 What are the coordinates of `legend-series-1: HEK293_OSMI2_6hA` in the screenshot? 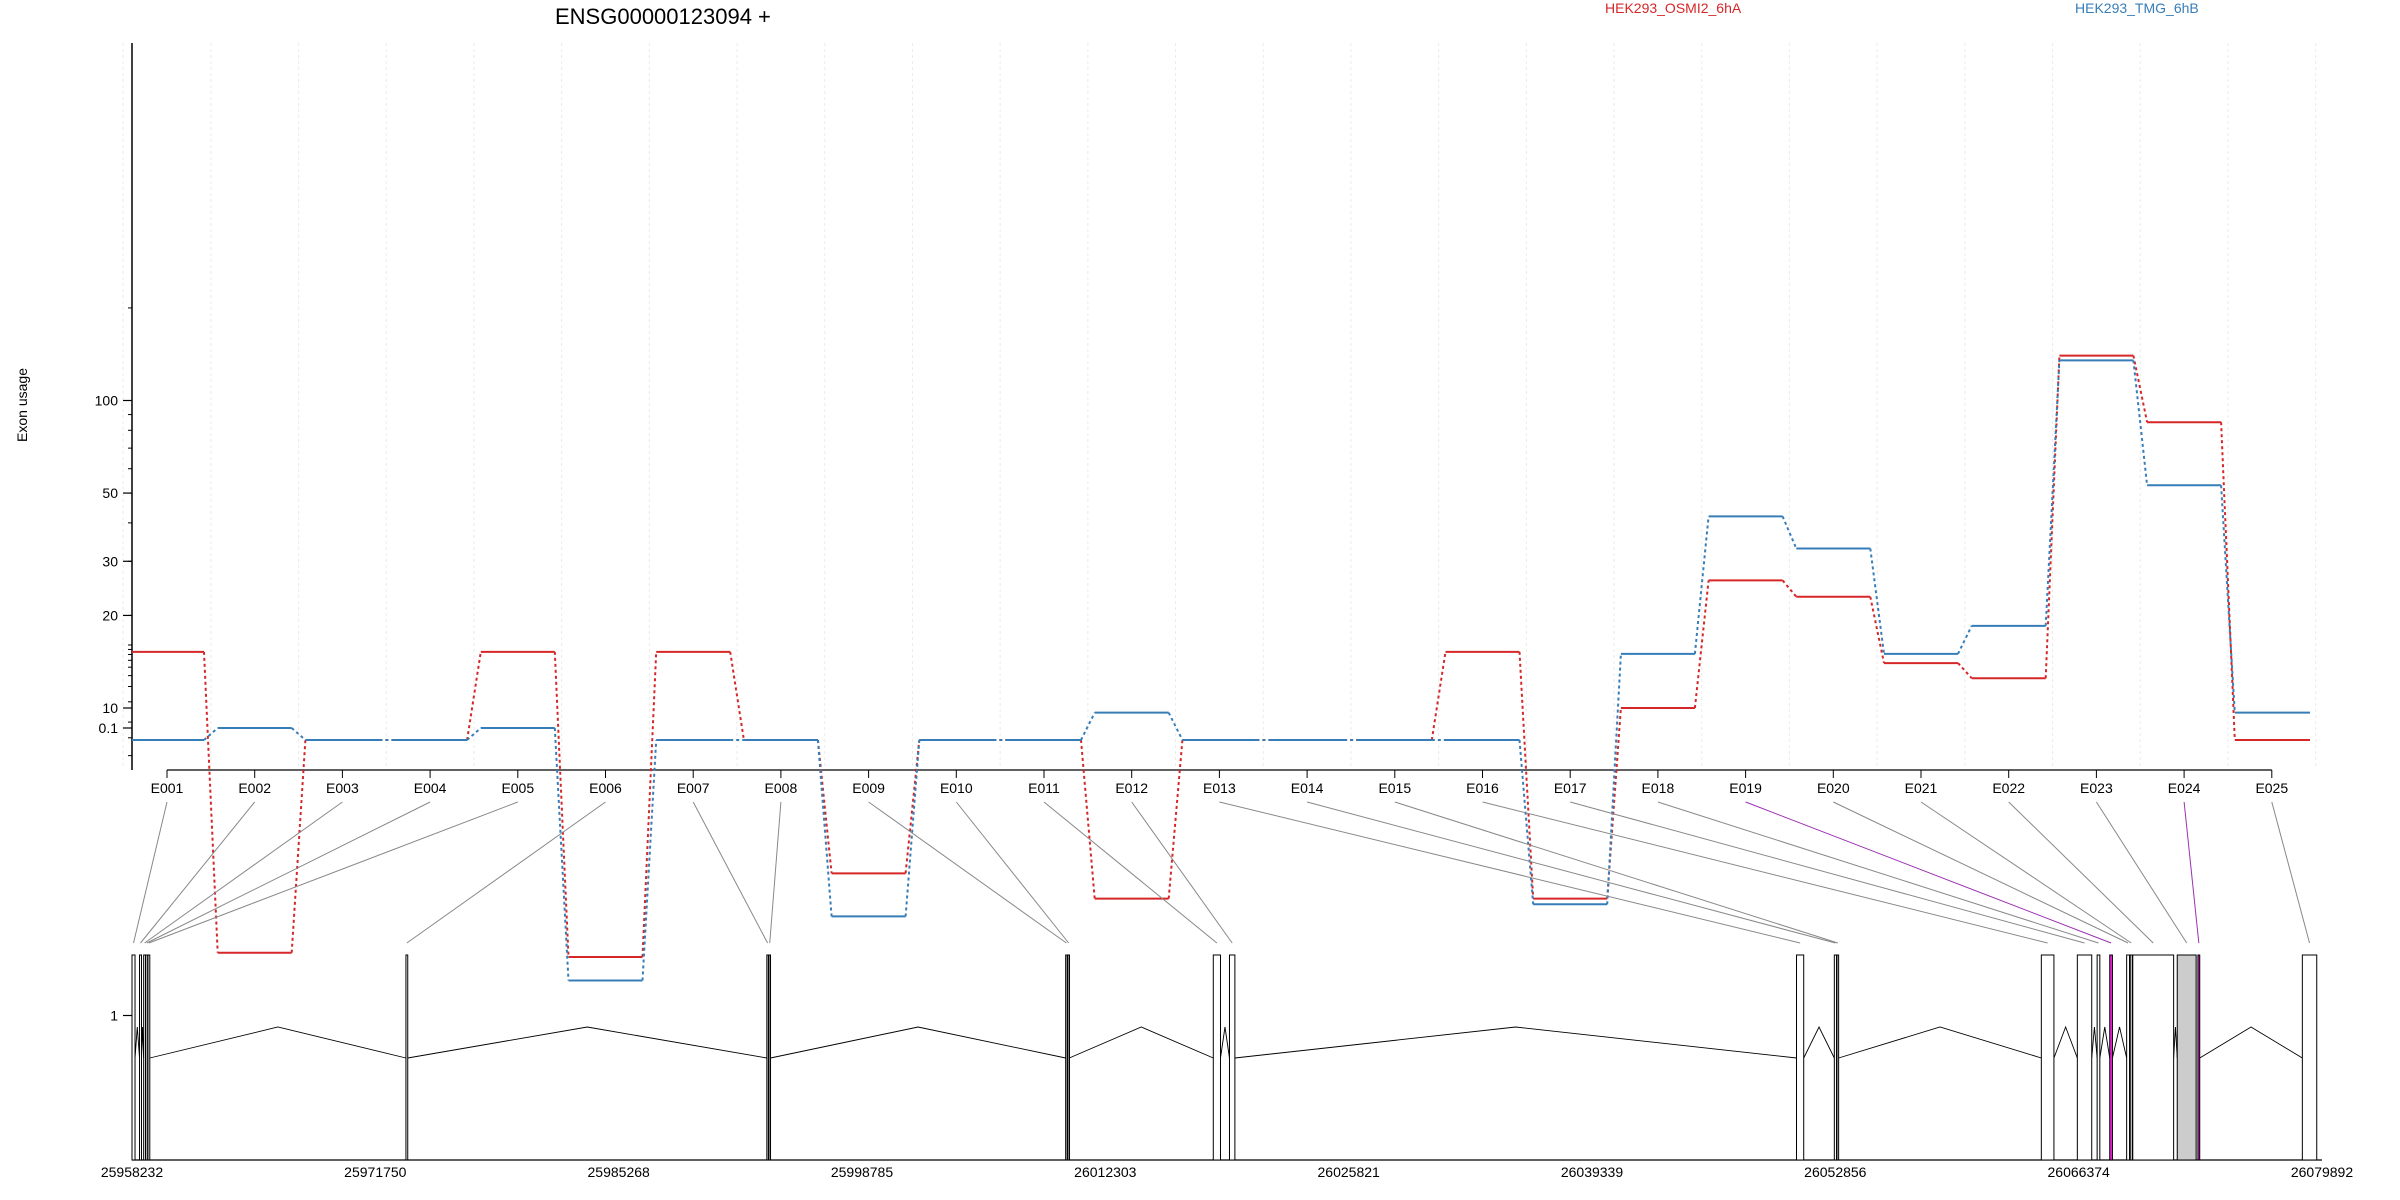 It's located at (1673, 8).